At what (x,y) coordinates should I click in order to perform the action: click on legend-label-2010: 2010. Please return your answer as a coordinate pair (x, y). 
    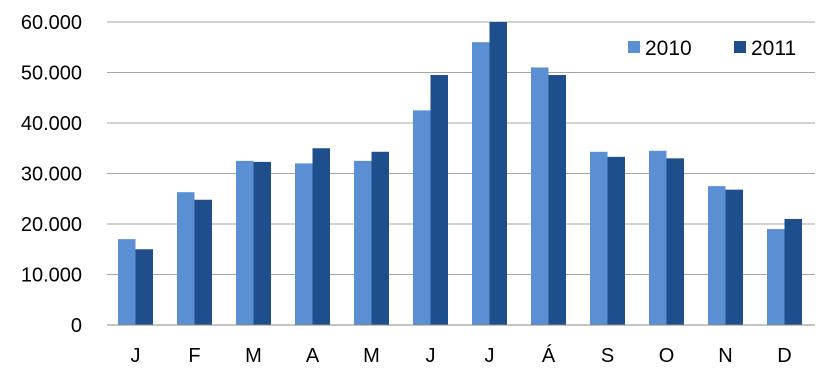
    Looking at the image, I should click on (668, 48).